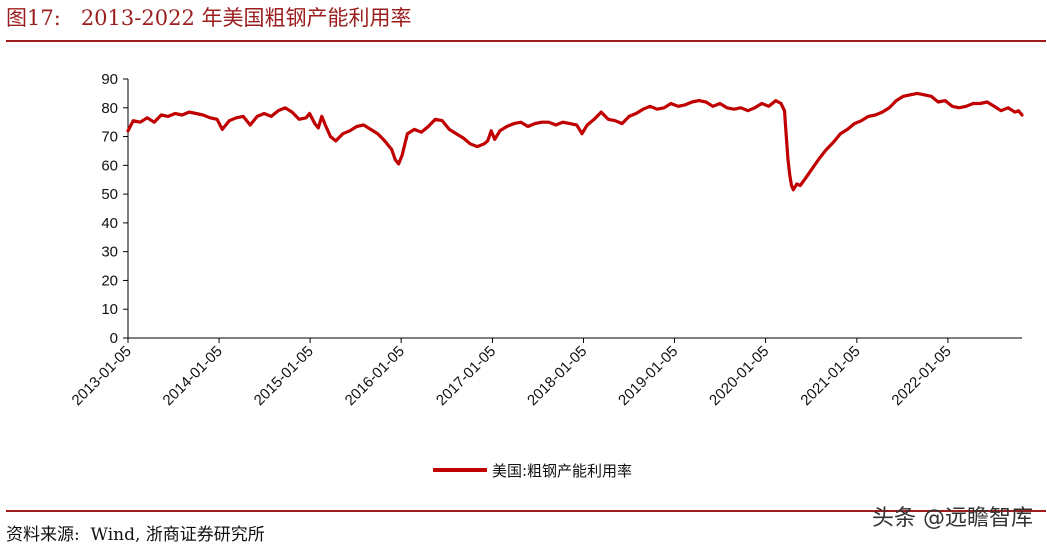  Describe the element at coordinates (375, 376) in the screenshot. I see `x-tick-label: 2016-01-05` at that location.